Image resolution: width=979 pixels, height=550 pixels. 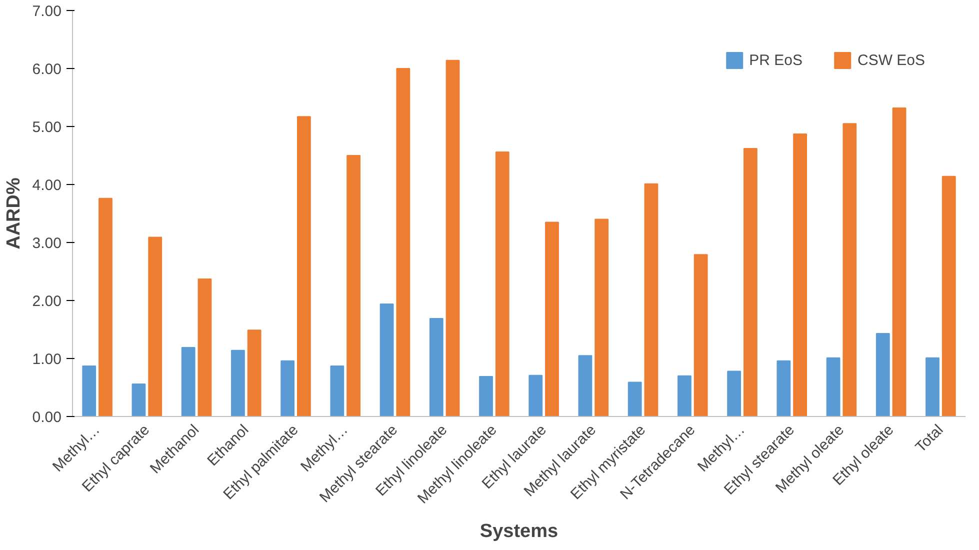 I want to click on legend-label: PR EoS, so click(x=775, y=60).